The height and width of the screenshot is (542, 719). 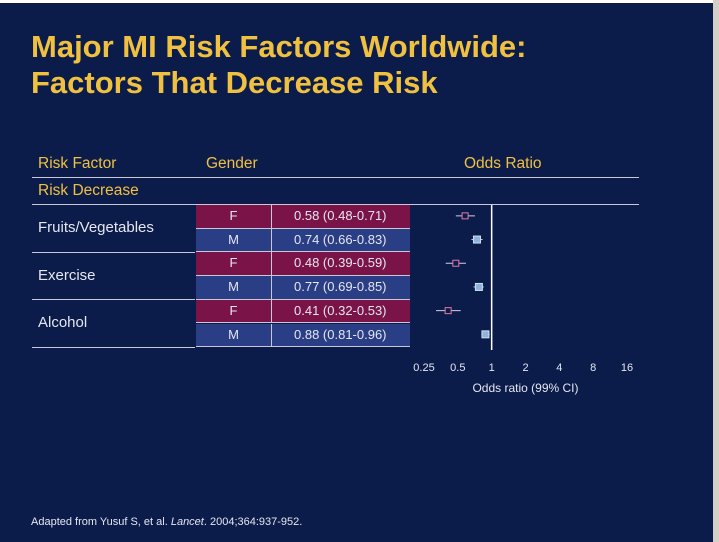 What do you see at coordinates (279, 46) in the screenshot?
I see `title-line-1: Major MI Risk Factors Worldwide:` at bounding box center [279, 46].